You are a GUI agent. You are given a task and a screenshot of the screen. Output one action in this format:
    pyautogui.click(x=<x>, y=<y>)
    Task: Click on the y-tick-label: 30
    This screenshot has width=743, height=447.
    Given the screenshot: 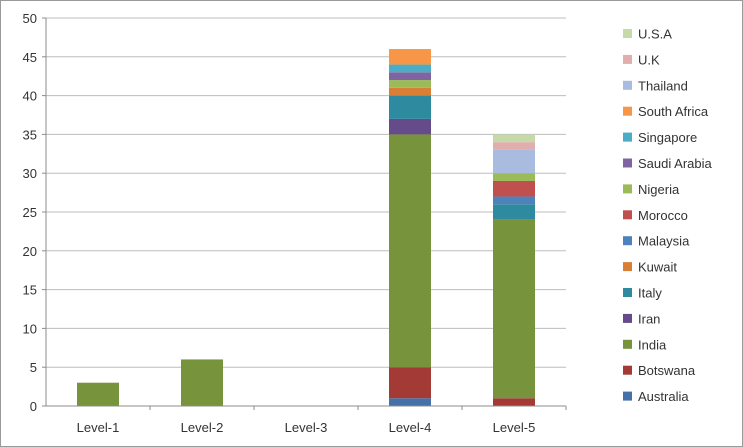 What is the action you would take?
    pyautogui.click(x=30, y=173)
    